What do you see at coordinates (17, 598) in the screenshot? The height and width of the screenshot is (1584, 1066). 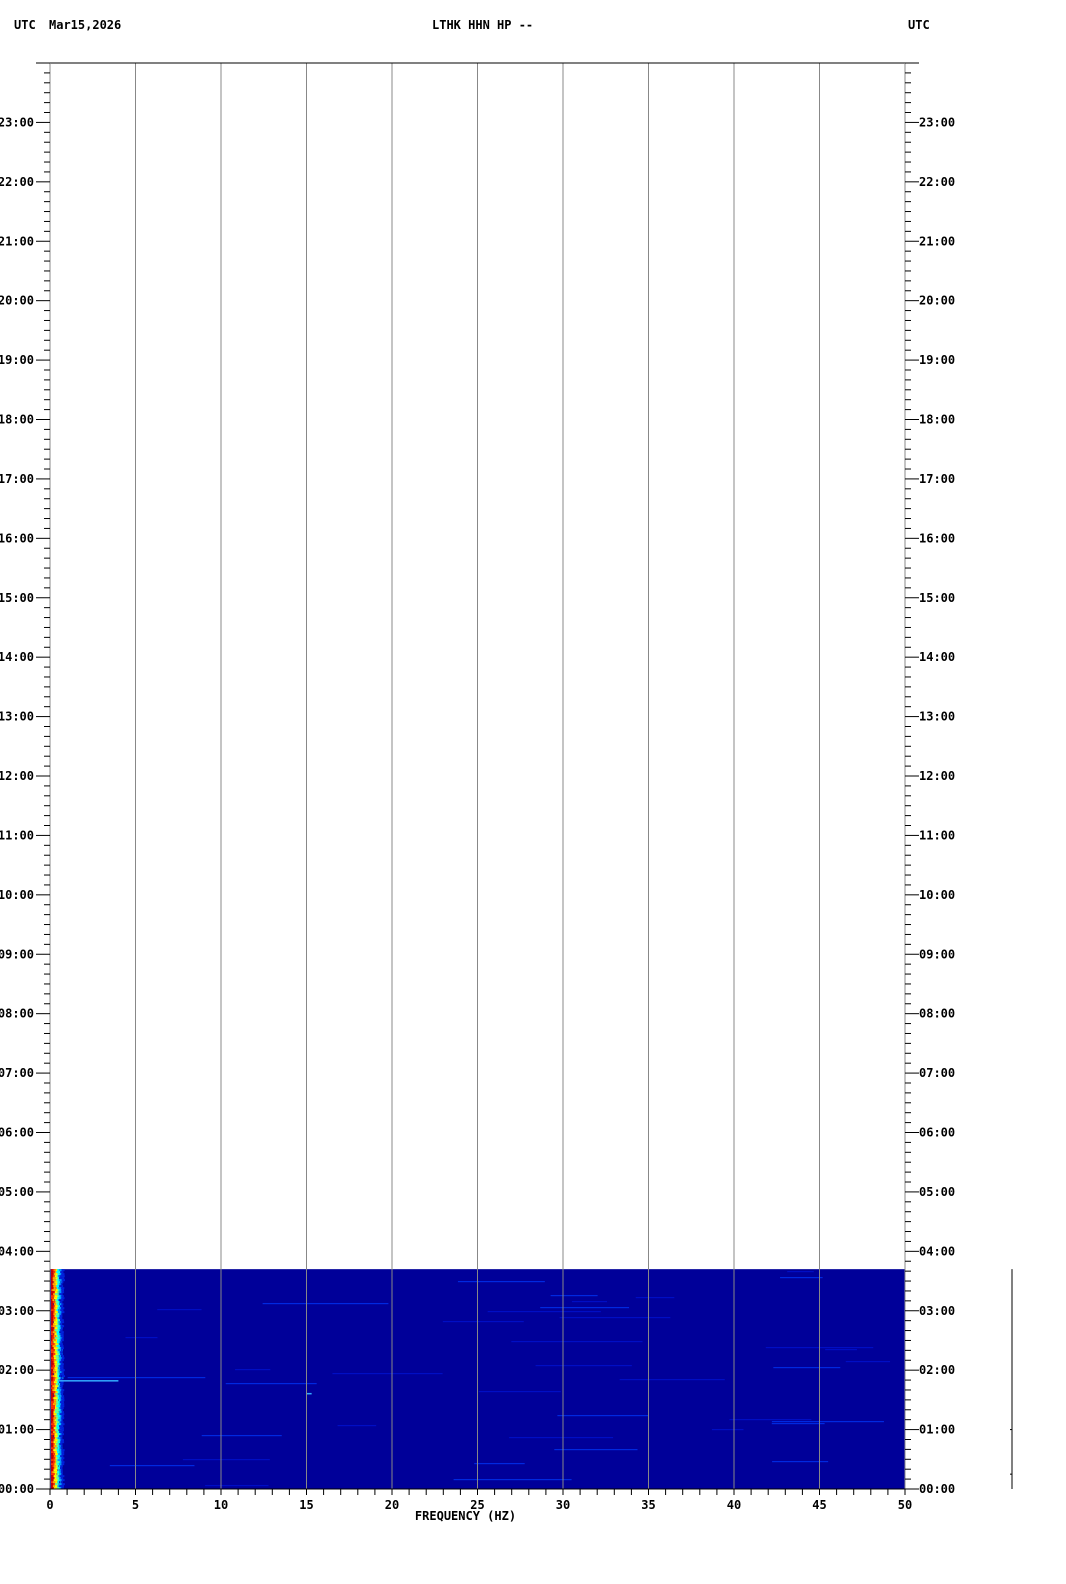 I see `y-tick-label-left: 15:00` at bounding box center [17, 598].